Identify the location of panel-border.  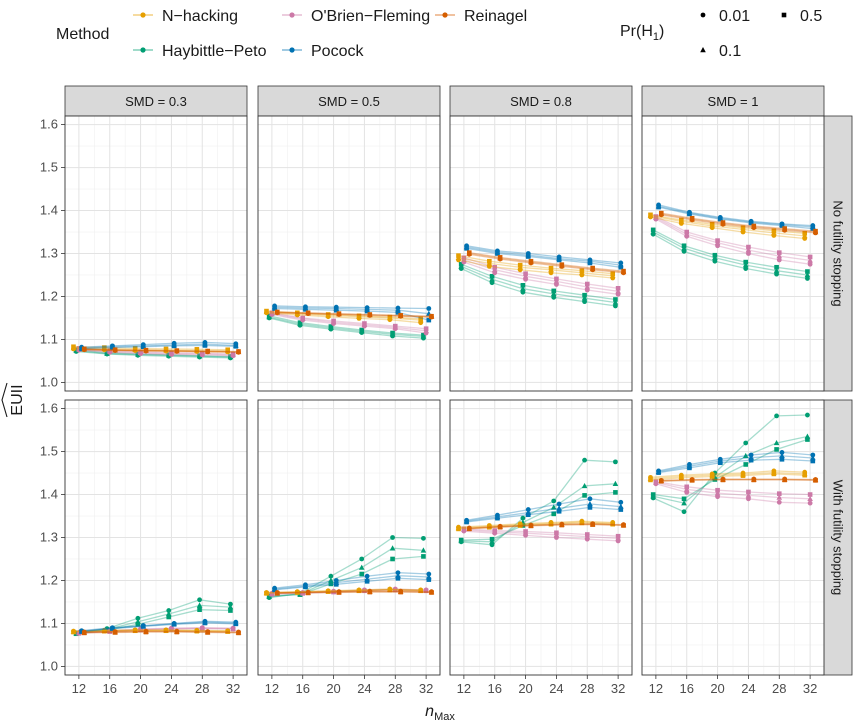
(349, 537).